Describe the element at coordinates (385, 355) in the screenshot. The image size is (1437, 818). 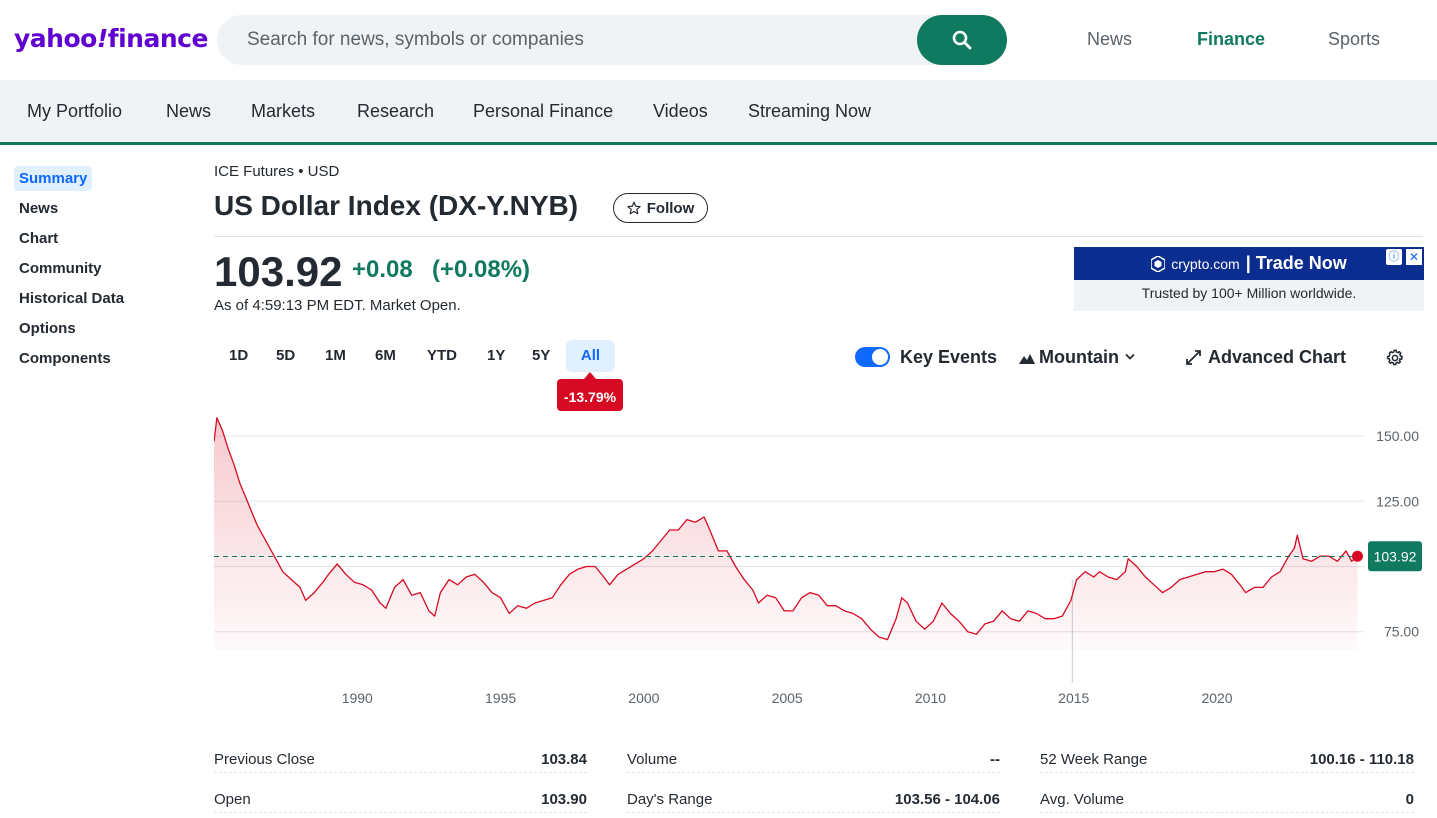
I see `range-tab-6m: 6M` at that location.